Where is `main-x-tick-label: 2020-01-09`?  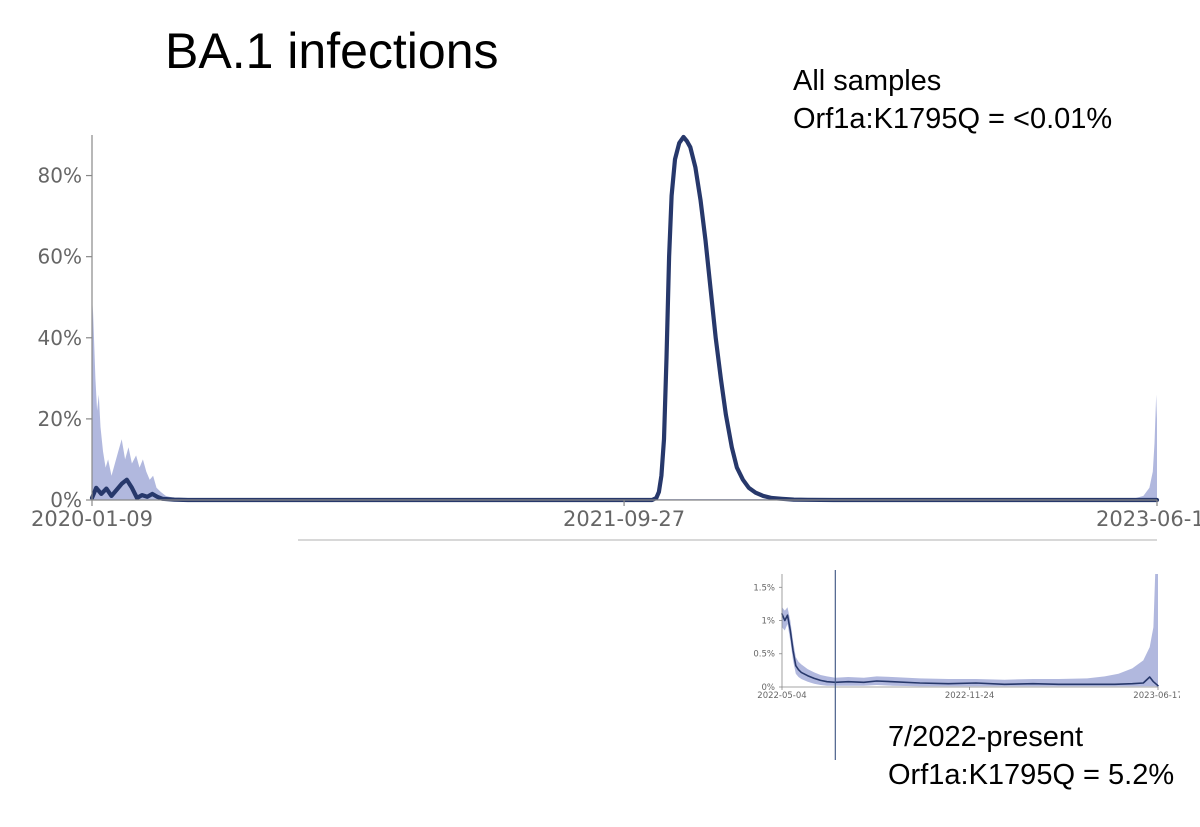
main-x-tick-label: 2020-01-09 is located at coordinates (92, 519).